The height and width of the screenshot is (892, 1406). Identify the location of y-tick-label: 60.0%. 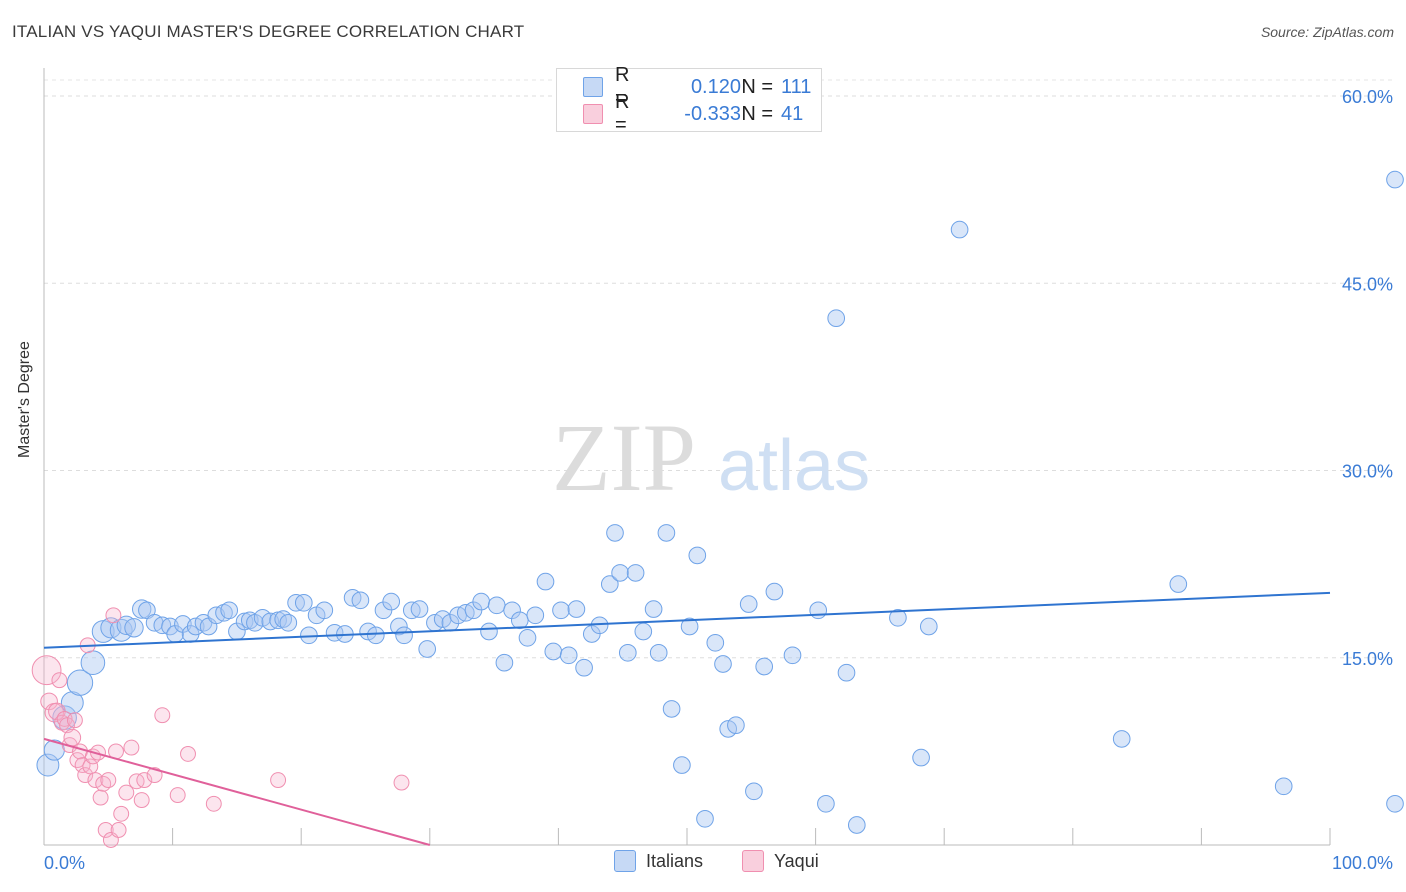
(1367, 97).